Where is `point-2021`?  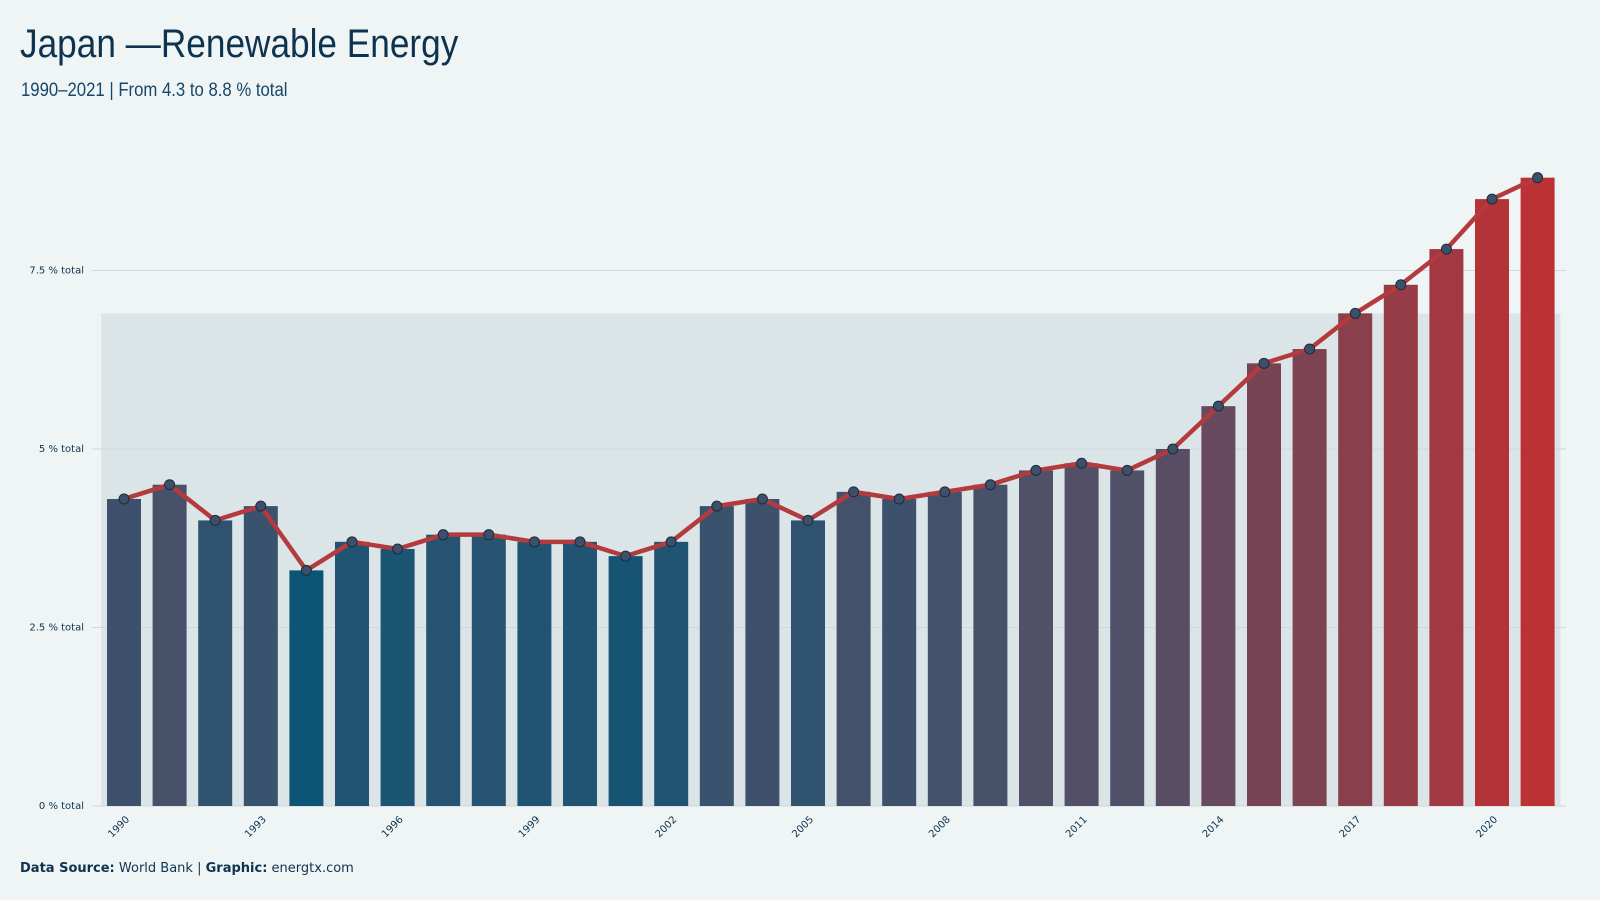
point-2021 is located at coordinates (1538, 178).